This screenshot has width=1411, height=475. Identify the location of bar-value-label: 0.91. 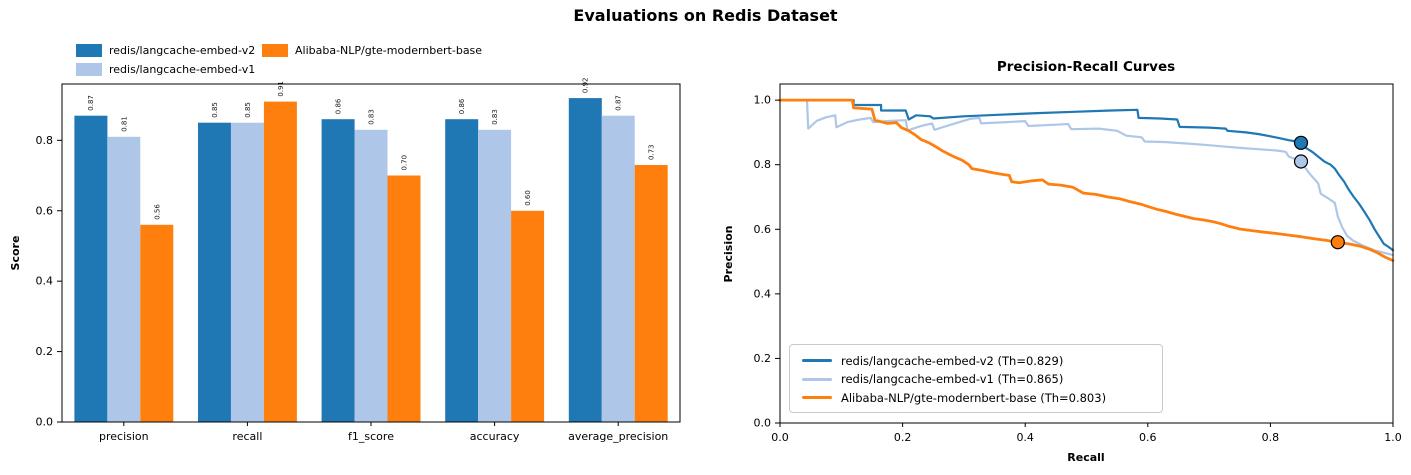
(281, 89).